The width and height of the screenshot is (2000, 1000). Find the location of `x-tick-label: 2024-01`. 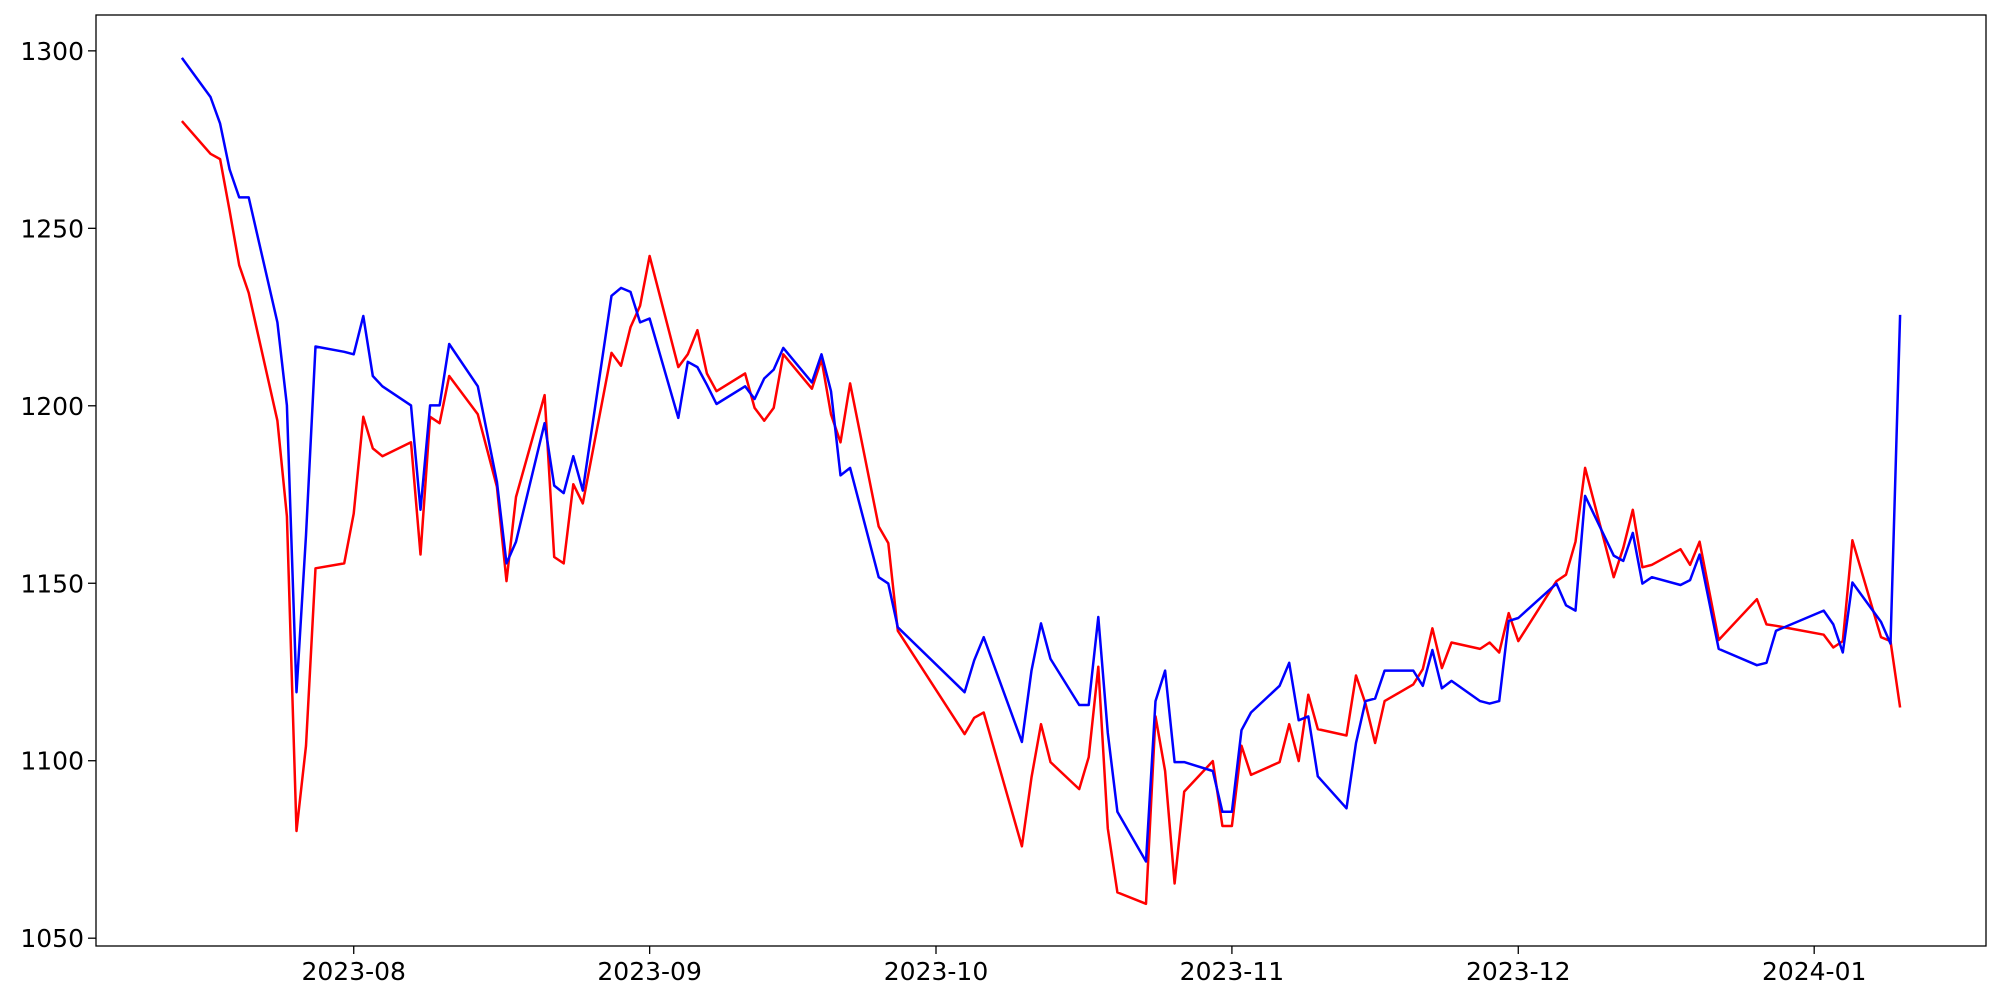

x-tick-label: 2024-01 is located at coordinates (1814, 971).